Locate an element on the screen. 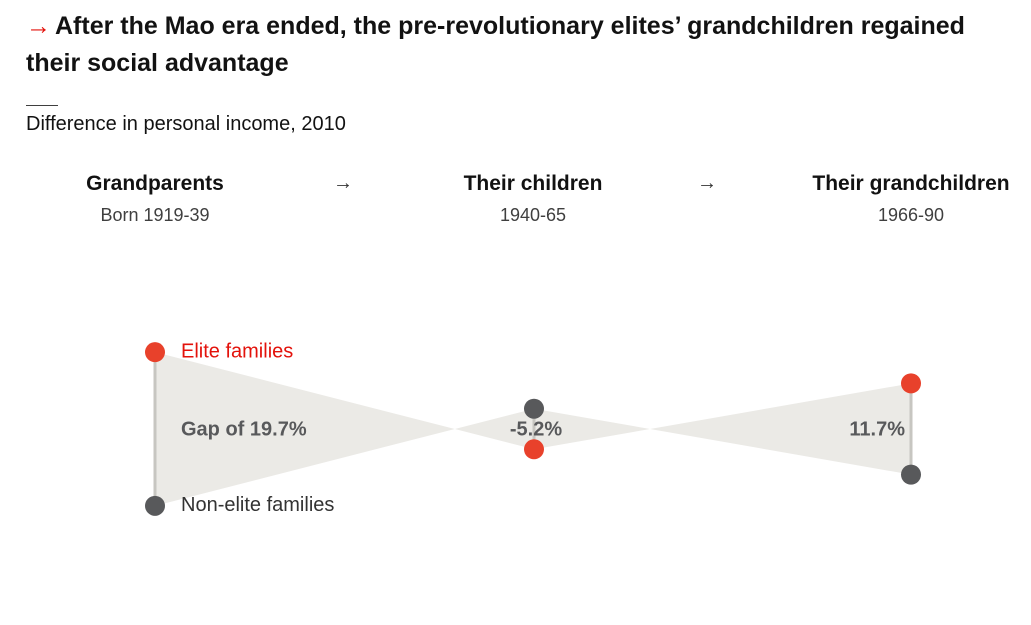  legend-elite-label: Elite families is located at coordinates (237, 351).